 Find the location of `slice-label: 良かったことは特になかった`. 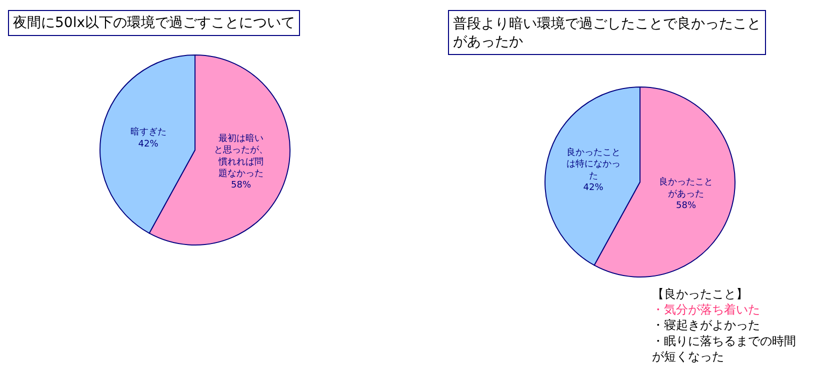

slice-label: 良かったことは特になかった is located at coordinates (593, 164).